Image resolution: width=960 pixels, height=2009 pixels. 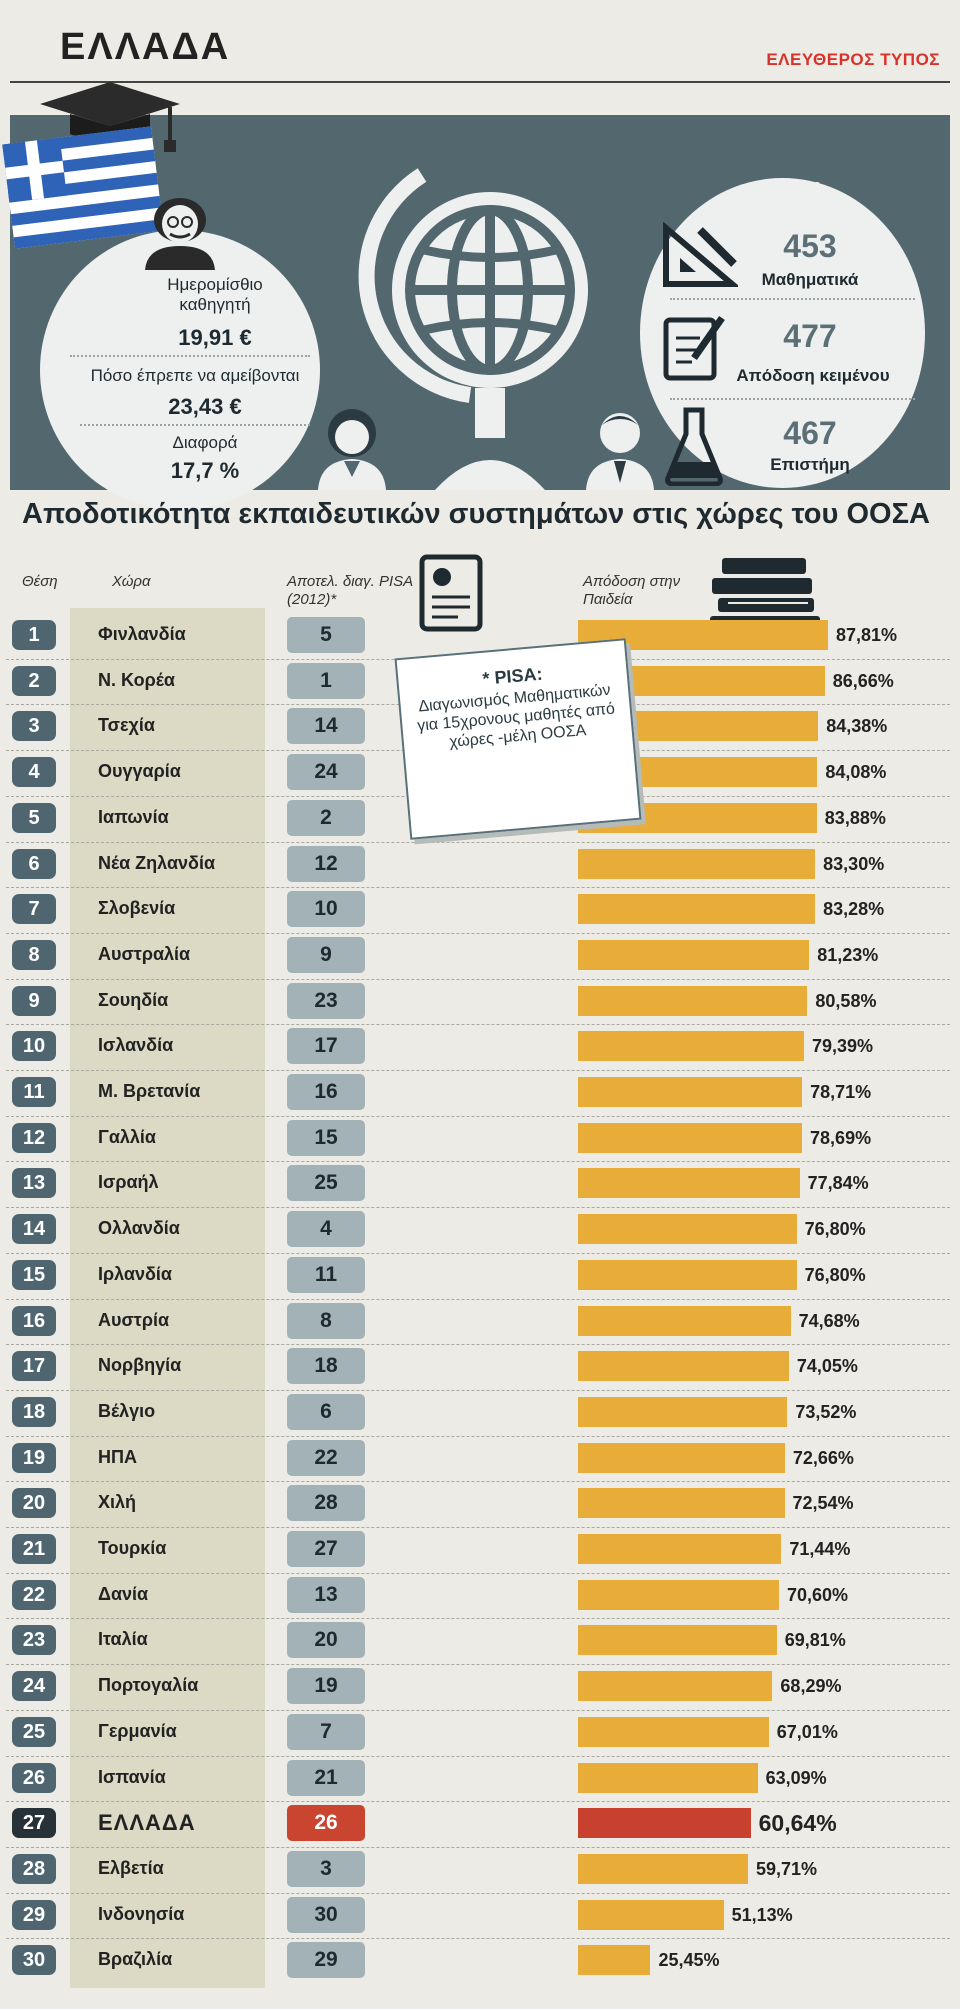 What do you see at coordinates (689, 1960) in the screenshot?
I see `performance-value-label: 25,45%` at bounding box center [689, 1960].